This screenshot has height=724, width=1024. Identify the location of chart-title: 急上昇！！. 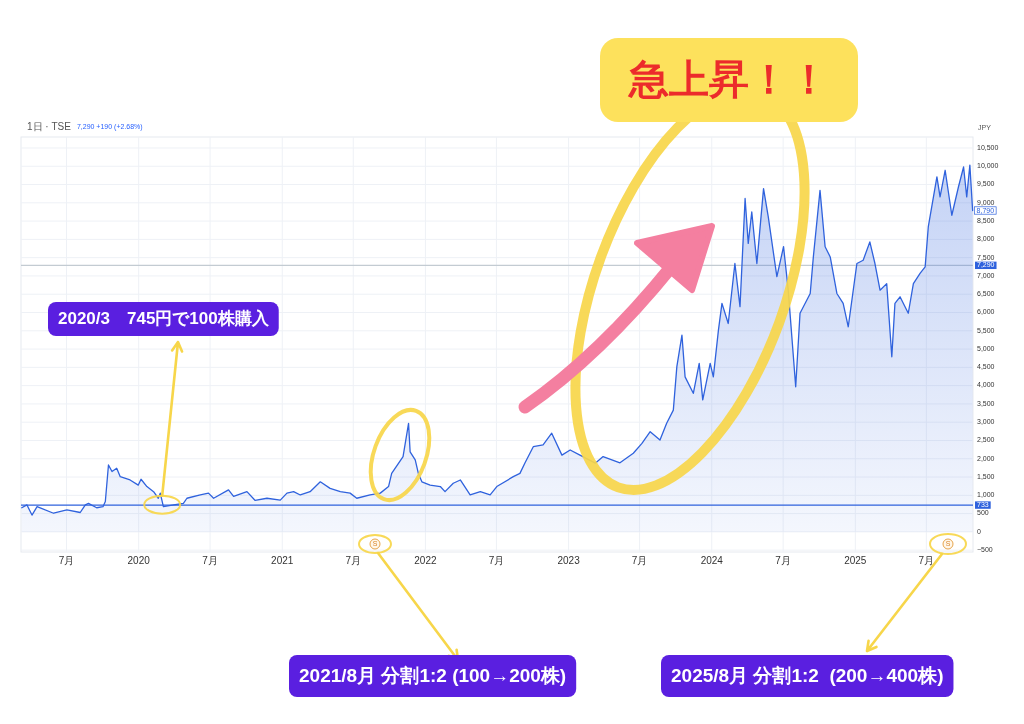
(728, 78).